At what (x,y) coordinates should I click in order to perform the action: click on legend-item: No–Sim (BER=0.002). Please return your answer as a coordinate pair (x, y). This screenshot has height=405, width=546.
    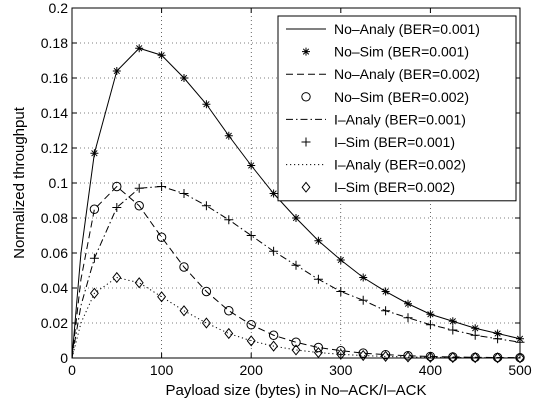
    Looking at the image, I should click on (385, 97).